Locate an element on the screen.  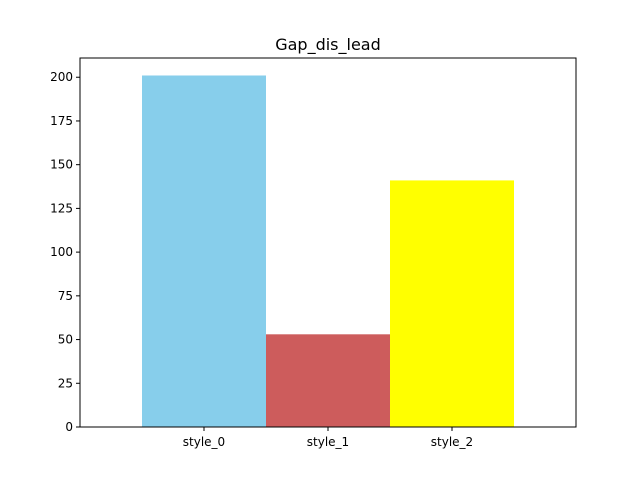
y-tick-label: 175 is located at coordinates (61, 121).